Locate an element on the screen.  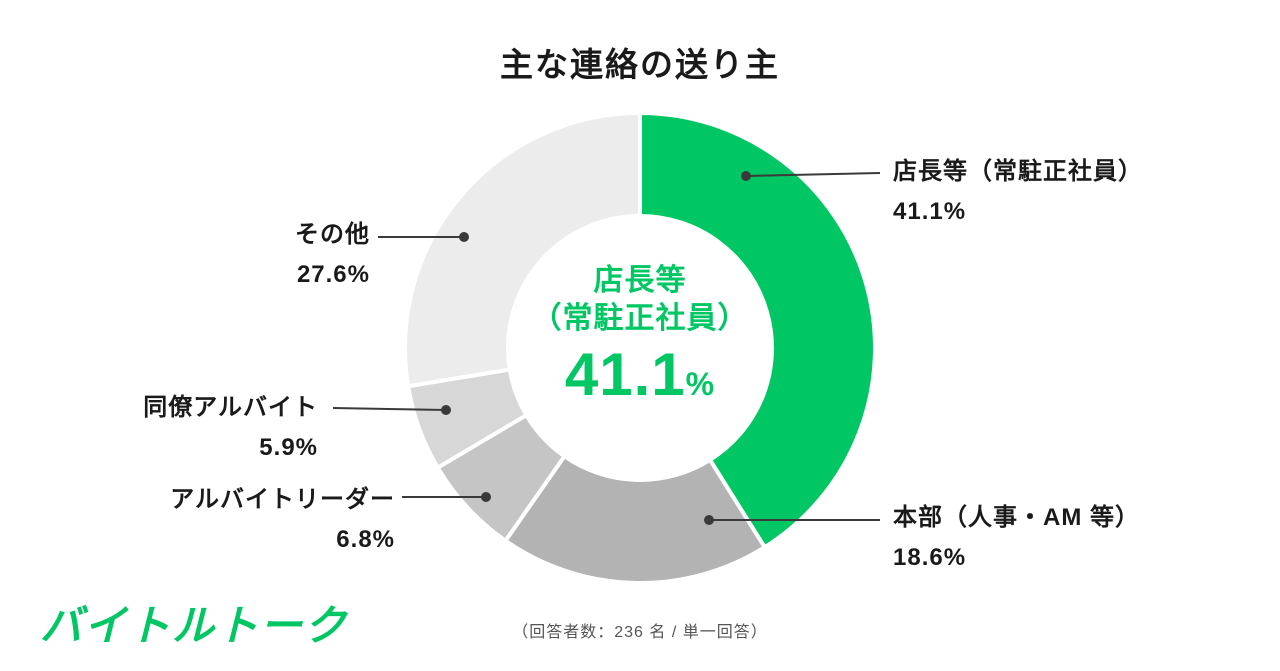
footer-note: （回答者数：236 名 / 単一回答） is located at coordinates (640, 632).